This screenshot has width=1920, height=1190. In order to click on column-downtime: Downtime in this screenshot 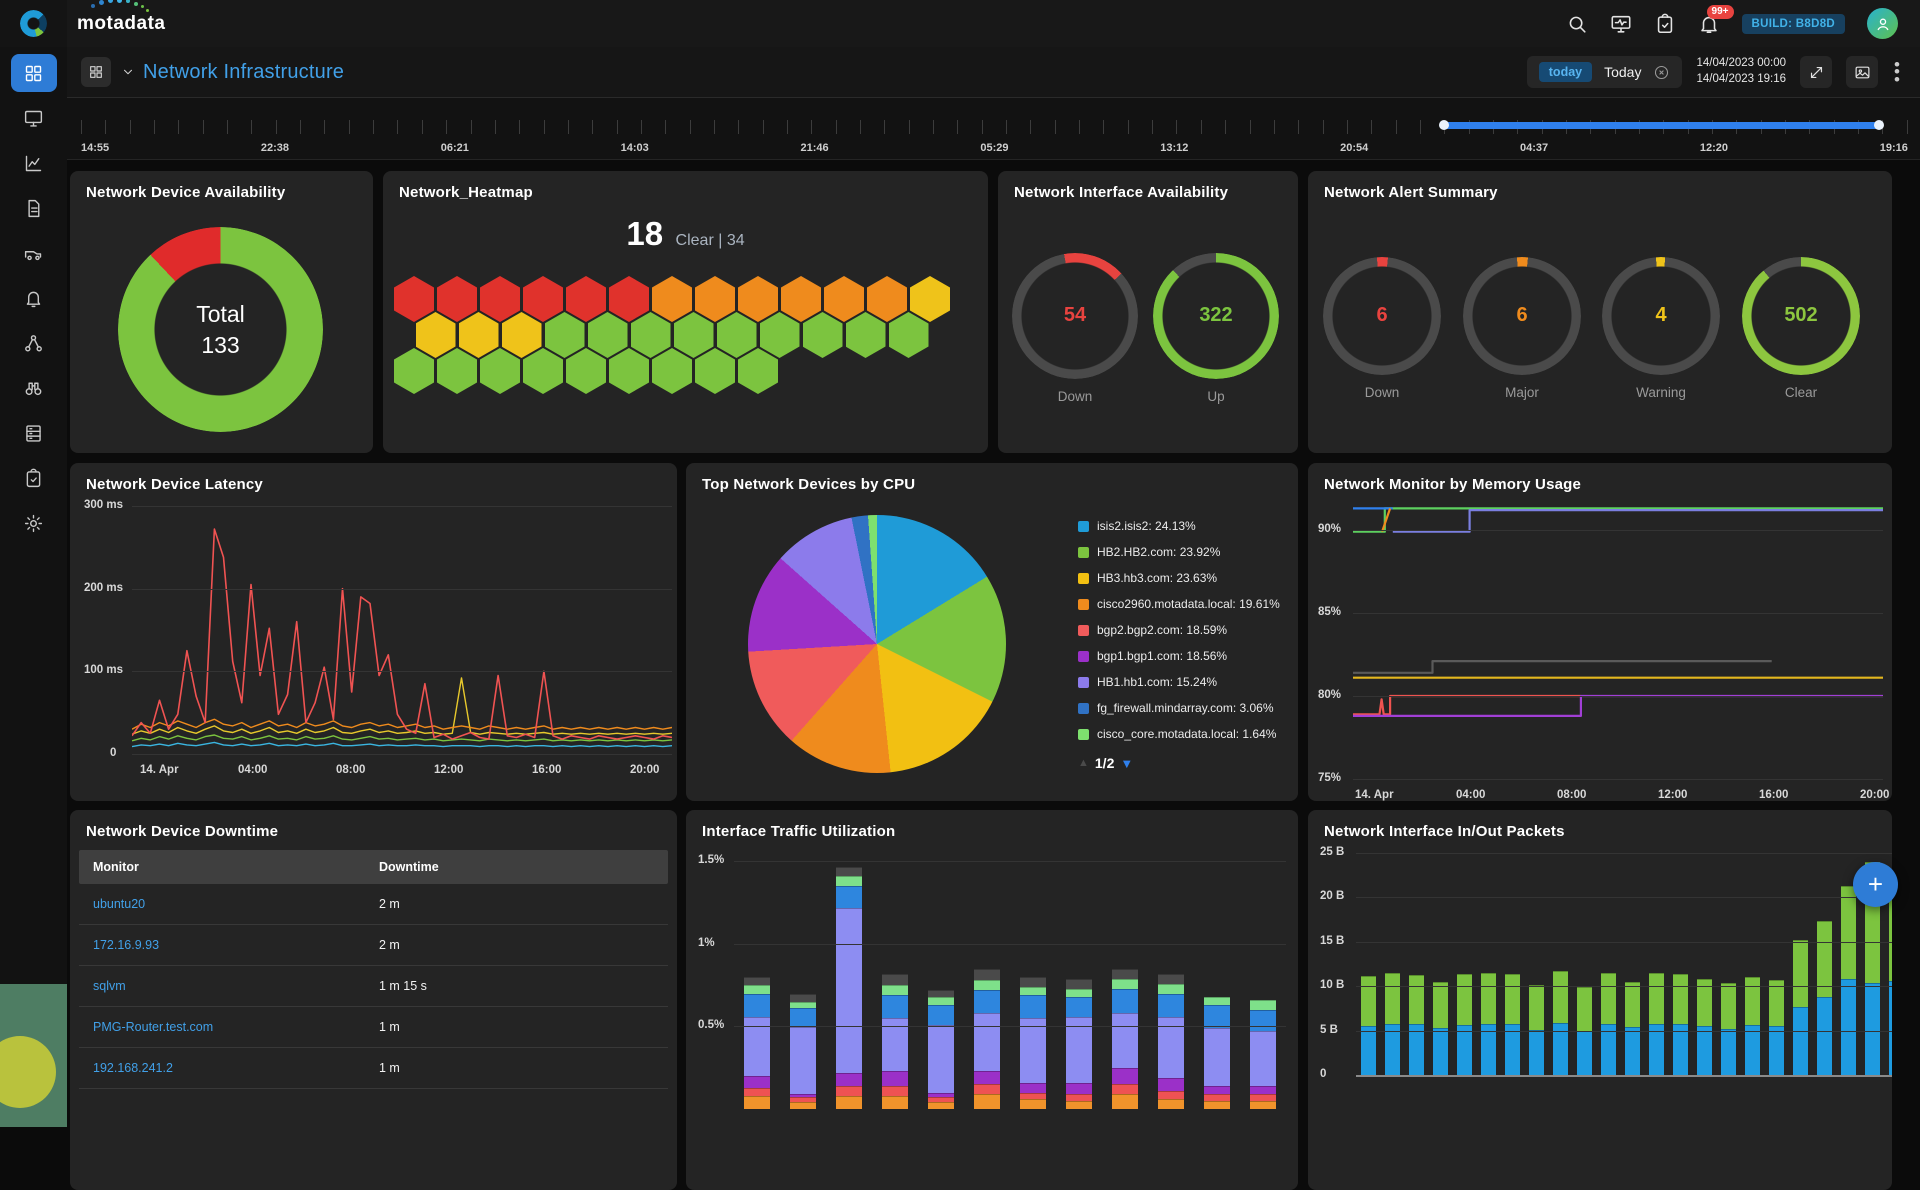, I will do `click(409, 867)`.